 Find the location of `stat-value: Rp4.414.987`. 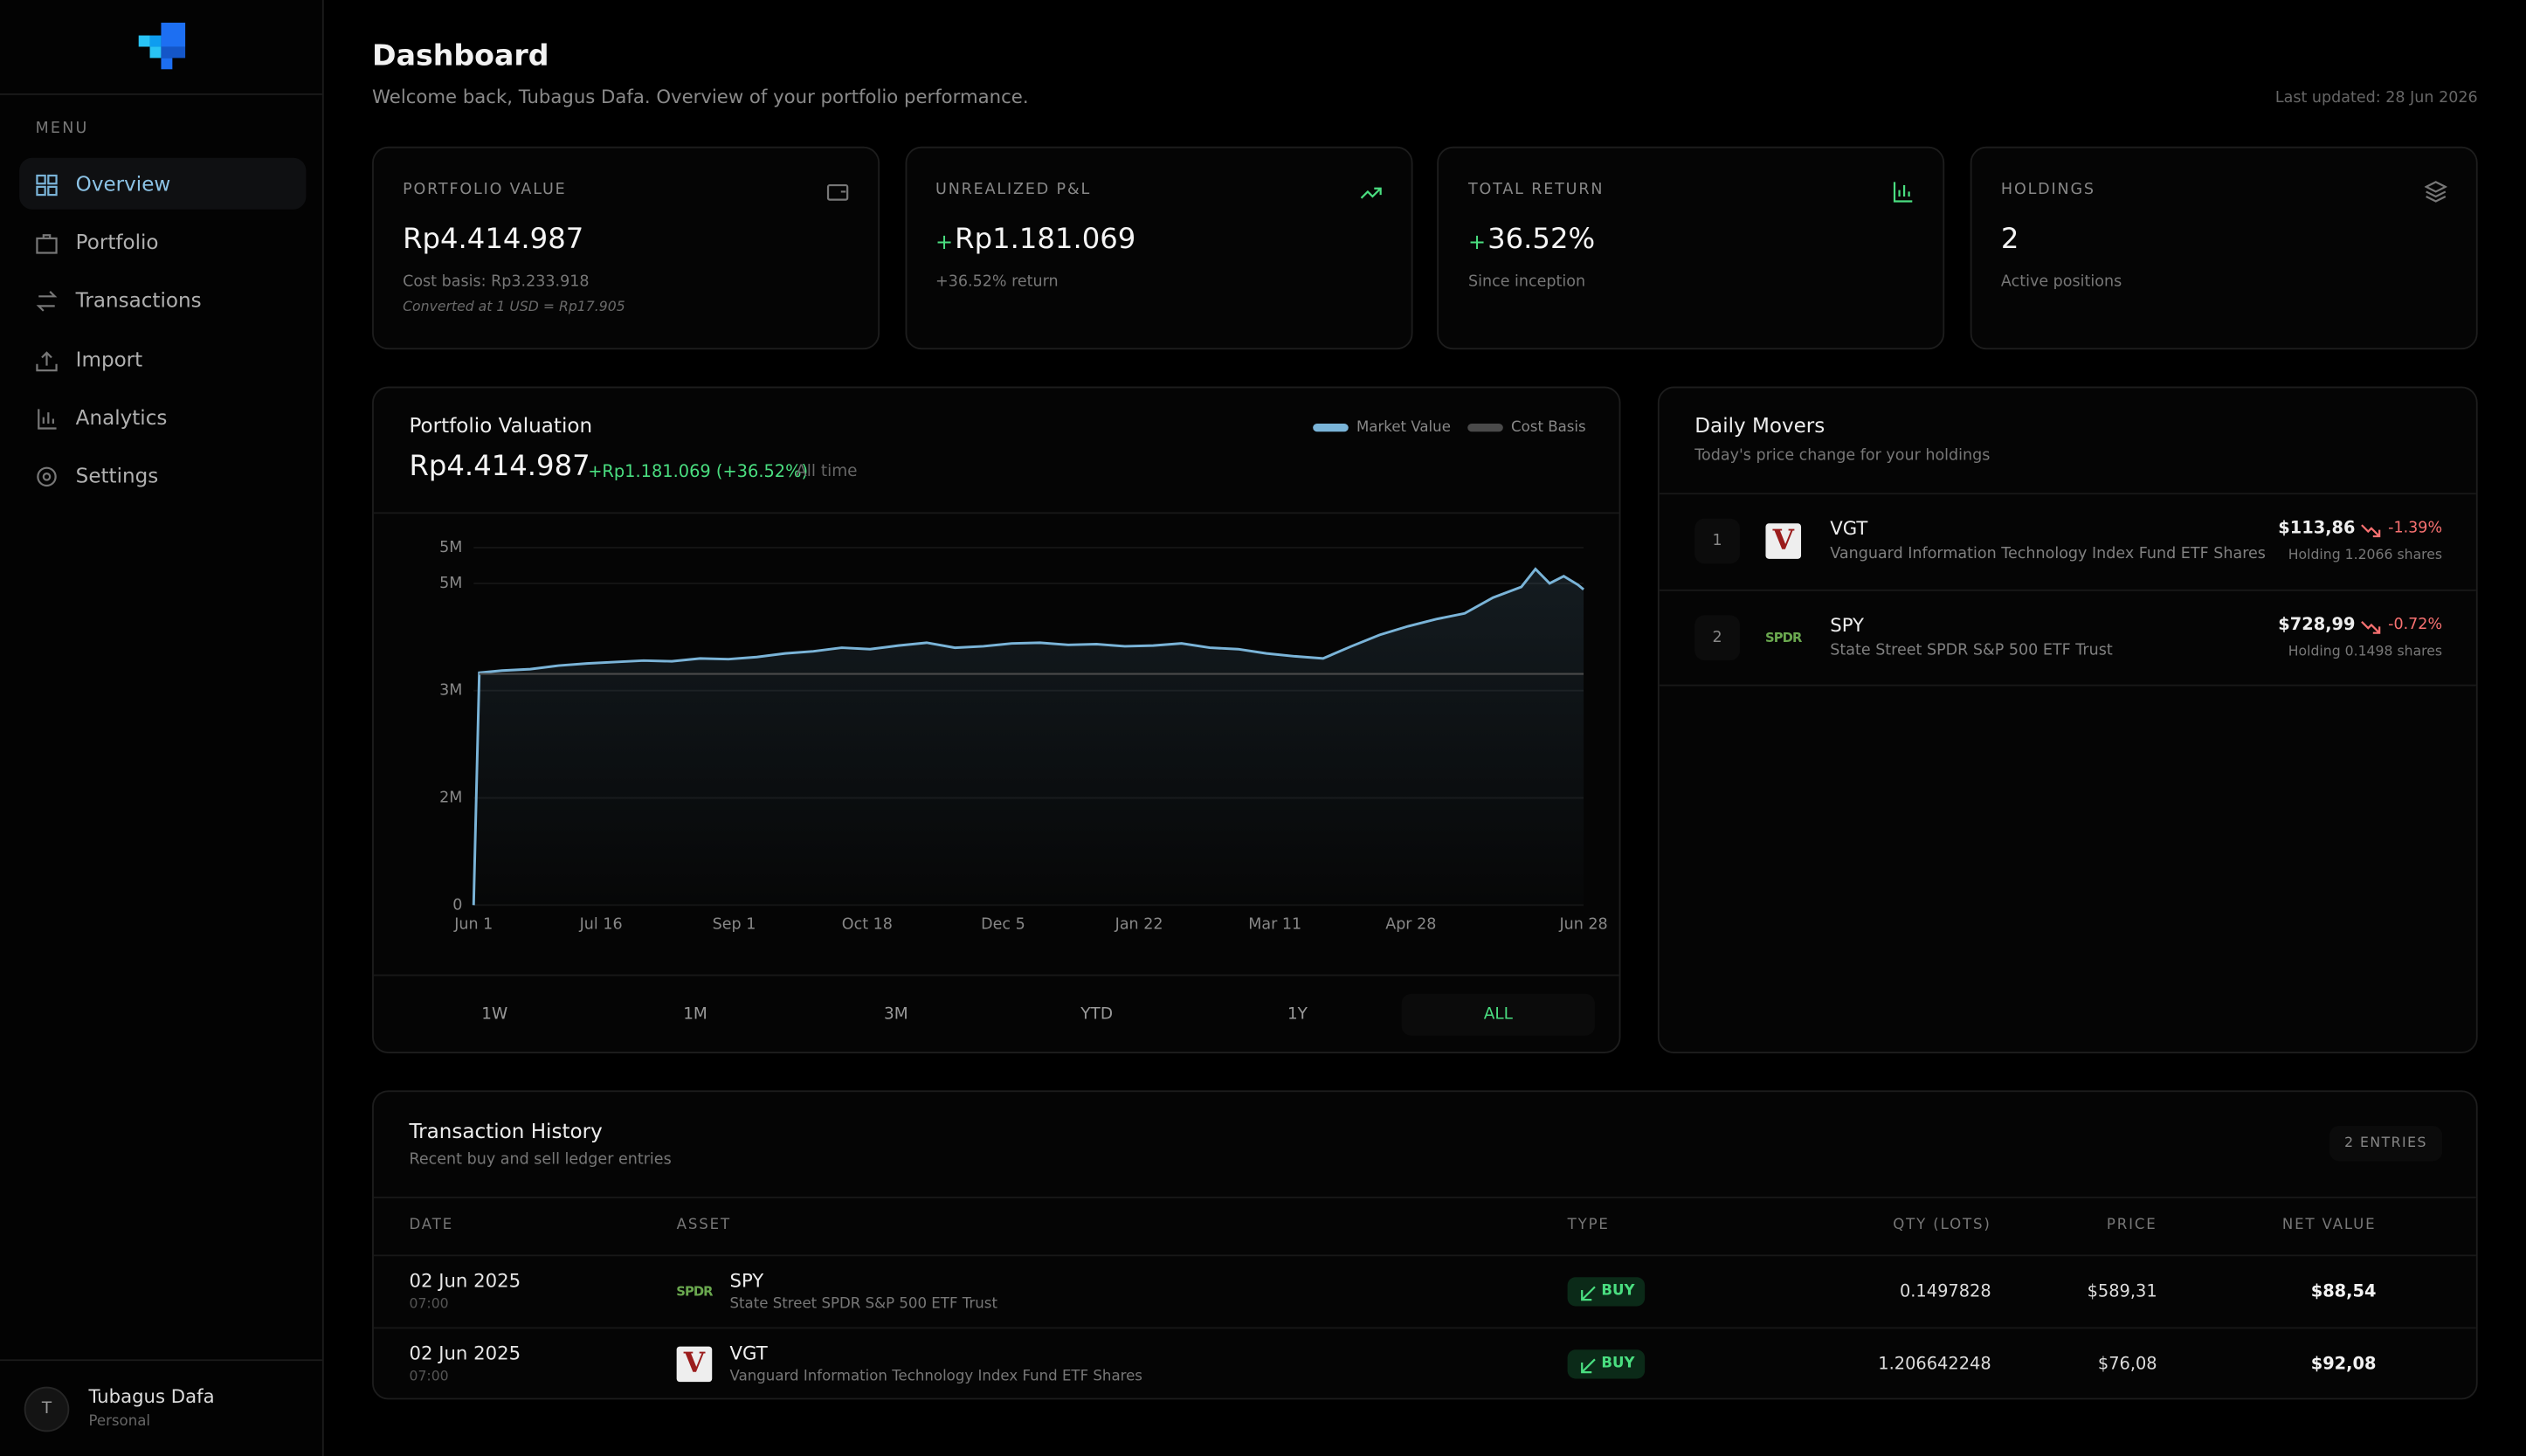

stat-value: Rp4.414.987 is located at coordinates (494, 240).